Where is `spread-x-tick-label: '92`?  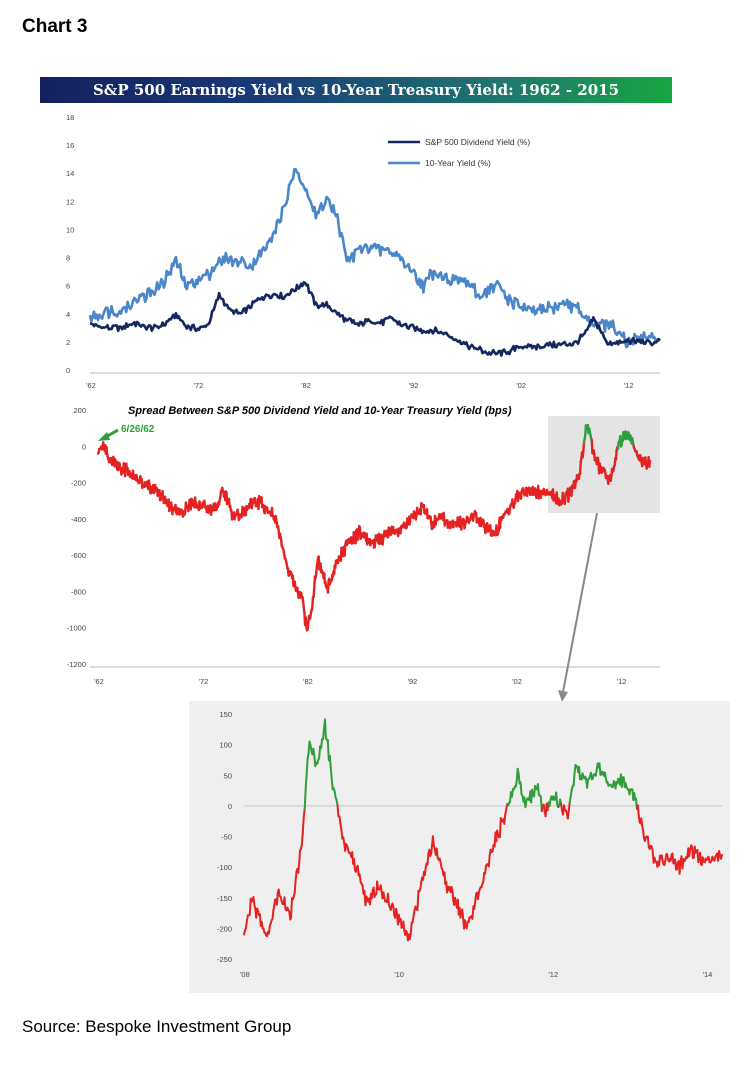 spread-x-tick-label: '92 is located at coordinates (413, 681).